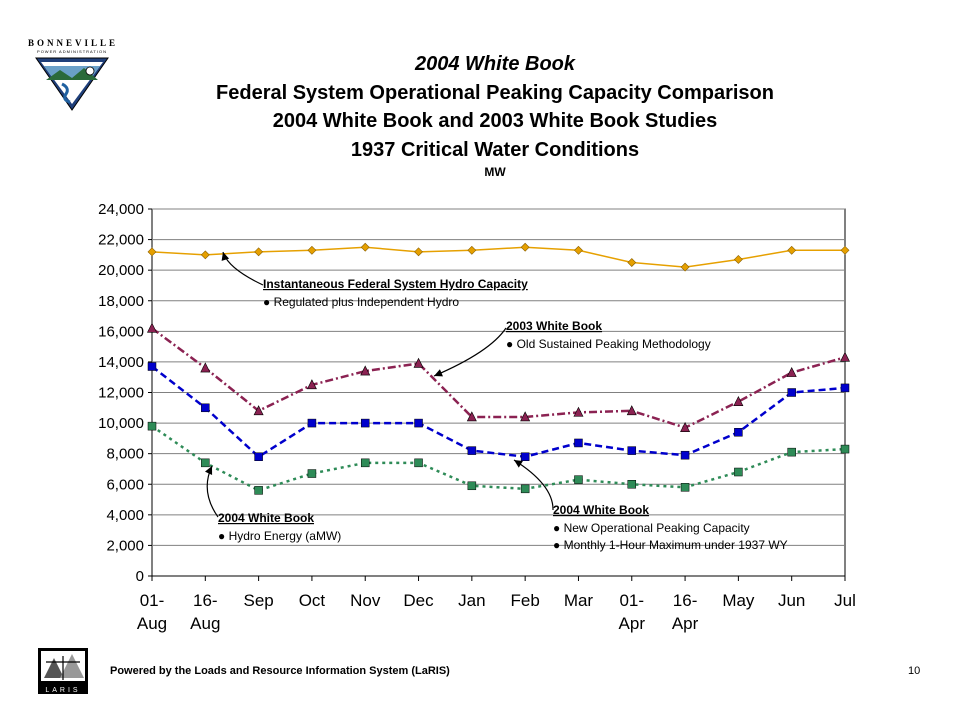 This screenshot has height=720, width=960. What do you see at coordinates (365, 600) in the screenshot?
I see `x-tick-label: Nov` at bounding box center [365, 600].